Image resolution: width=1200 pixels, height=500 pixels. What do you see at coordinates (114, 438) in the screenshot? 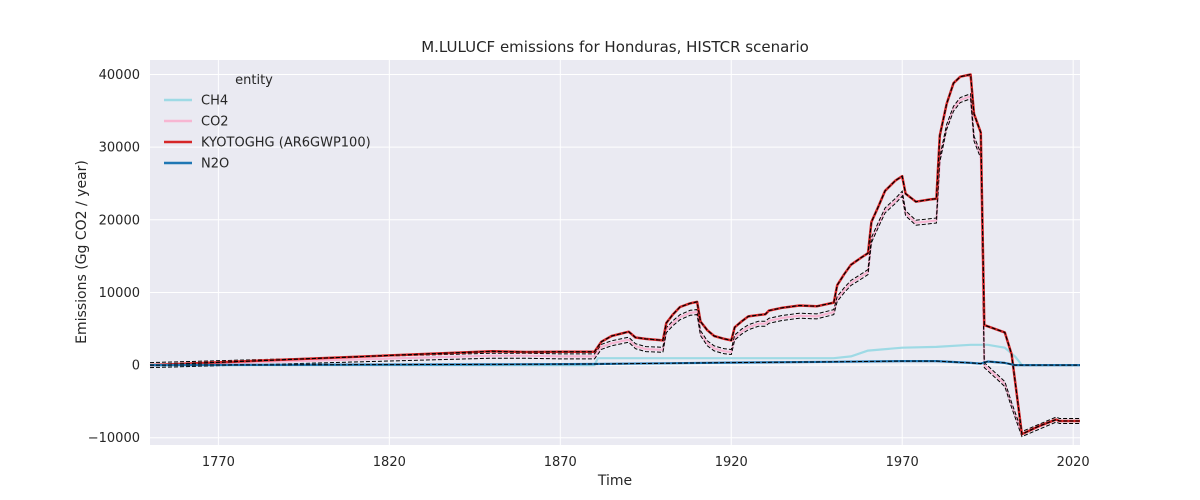
I see `y-tick-label: −10000` at bounding box center [114, 438].